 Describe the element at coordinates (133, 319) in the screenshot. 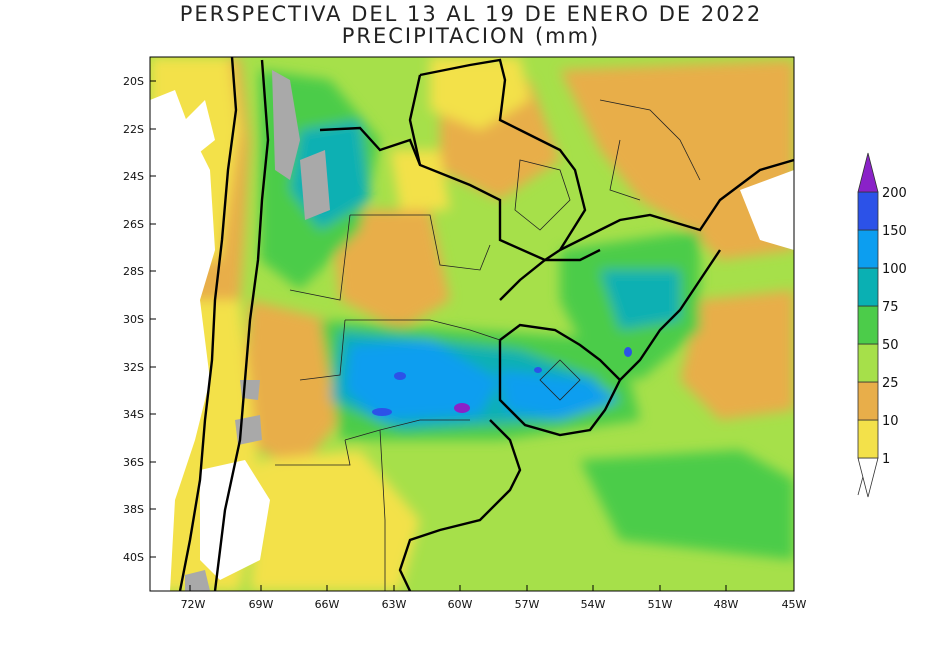

I see `lat-label: 30S` at that location.